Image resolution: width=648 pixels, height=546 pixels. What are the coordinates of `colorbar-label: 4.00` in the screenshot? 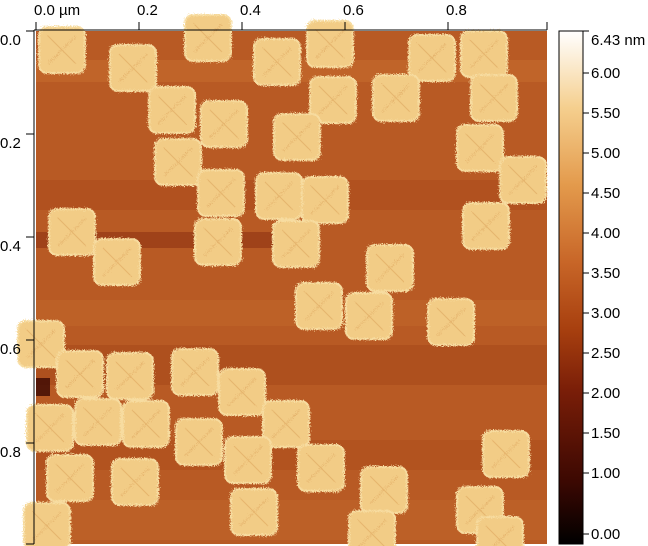 It's located at (606, 233).